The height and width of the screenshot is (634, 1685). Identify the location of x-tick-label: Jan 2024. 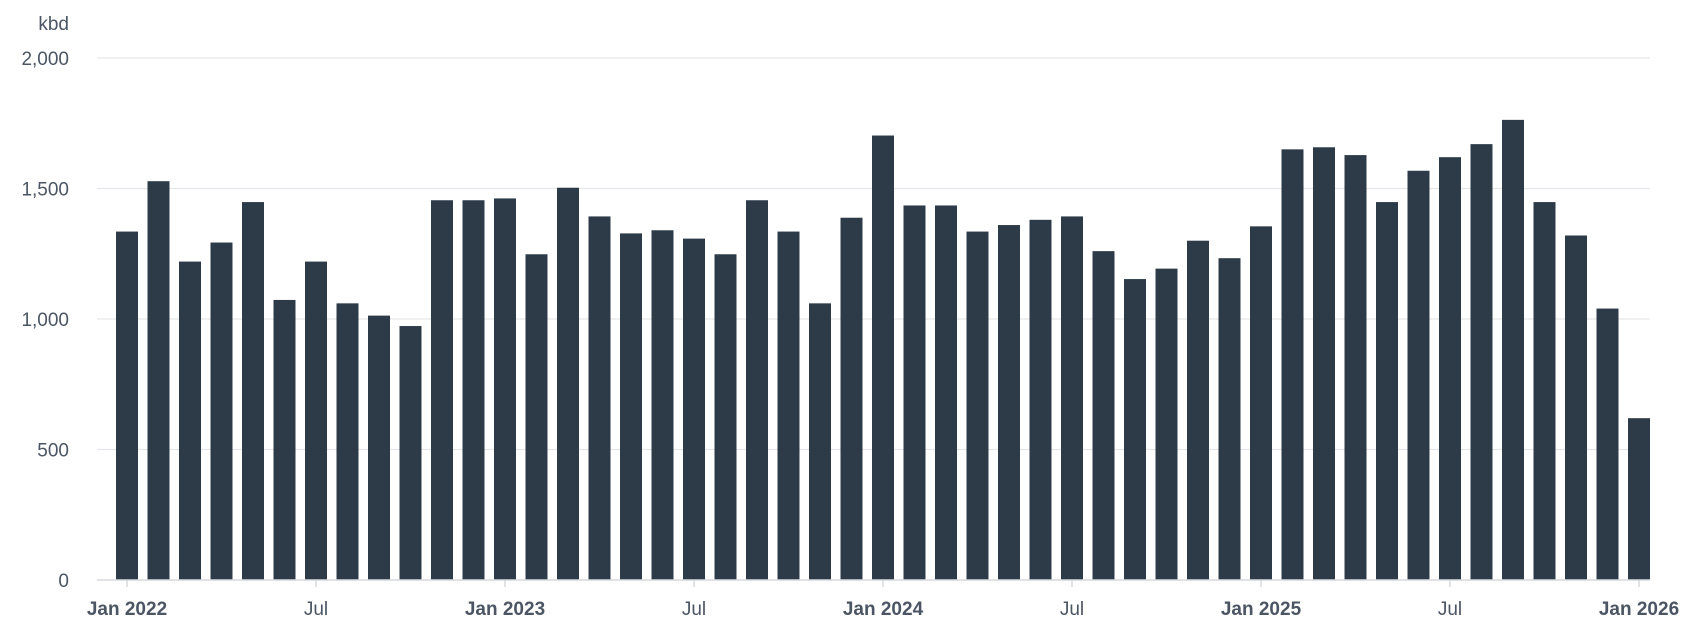
(883, 609).